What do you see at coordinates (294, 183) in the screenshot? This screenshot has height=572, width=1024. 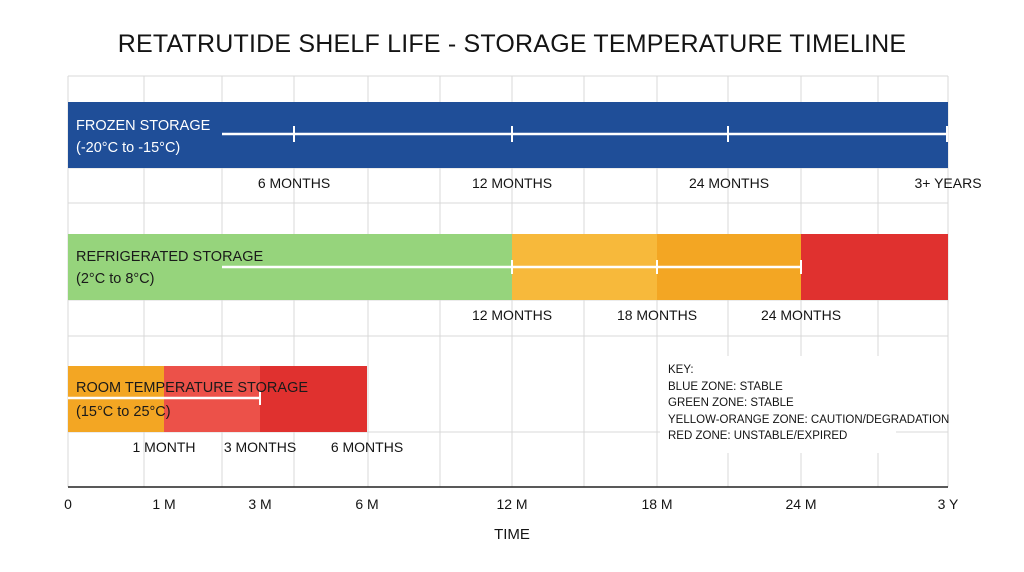 I see `milestone-label-frozen-0: 6 MONTHS` at bounding box center [294, 183].